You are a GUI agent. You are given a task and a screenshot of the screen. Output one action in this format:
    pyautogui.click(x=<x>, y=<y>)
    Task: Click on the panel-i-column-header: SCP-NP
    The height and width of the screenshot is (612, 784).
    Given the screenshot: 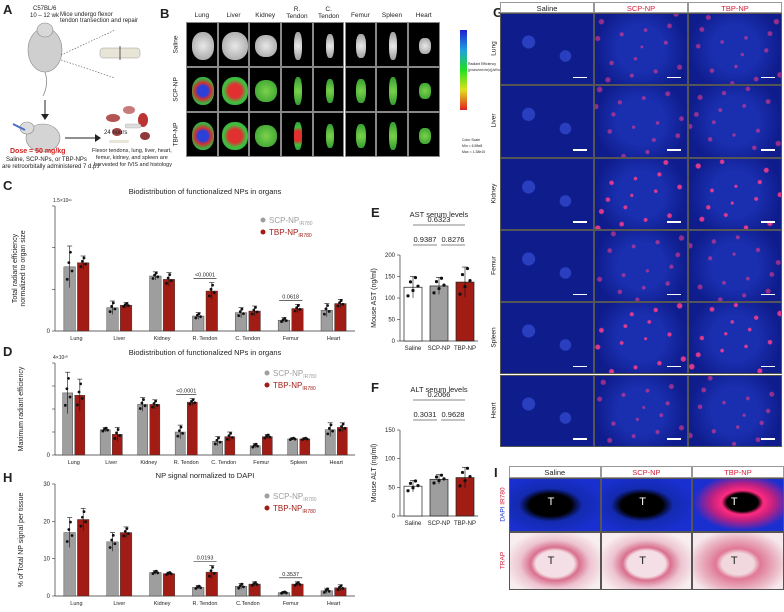 What is the action you would take?
    pyautogui.click(x=646, y=472)
    